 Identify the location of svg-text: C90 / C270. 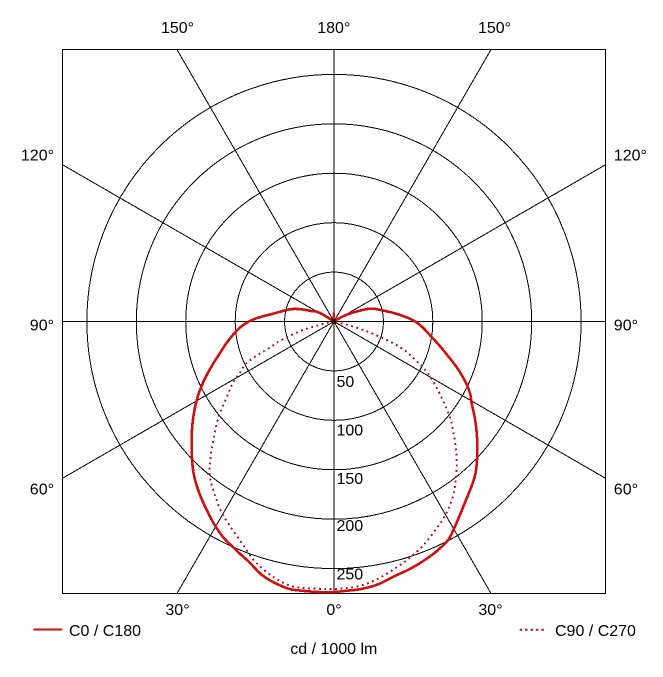
(595, 631).